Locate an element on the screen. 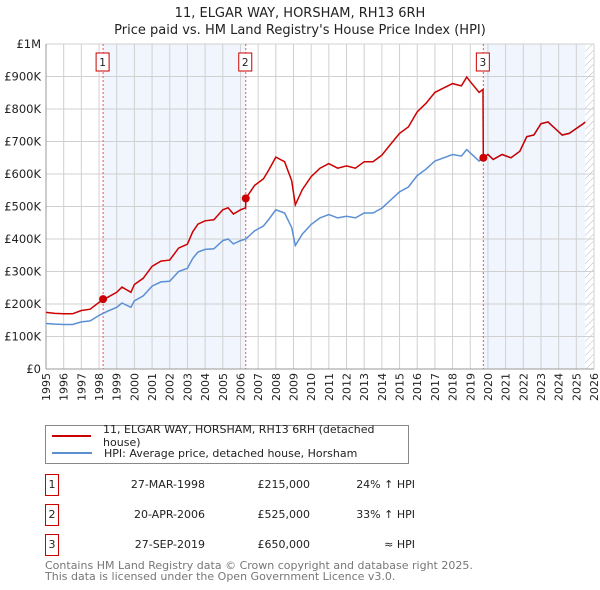 The height and width of the screenshot is (590, 600). sale-date: 27-MAR-1998 is located at coordinates (167, 484).